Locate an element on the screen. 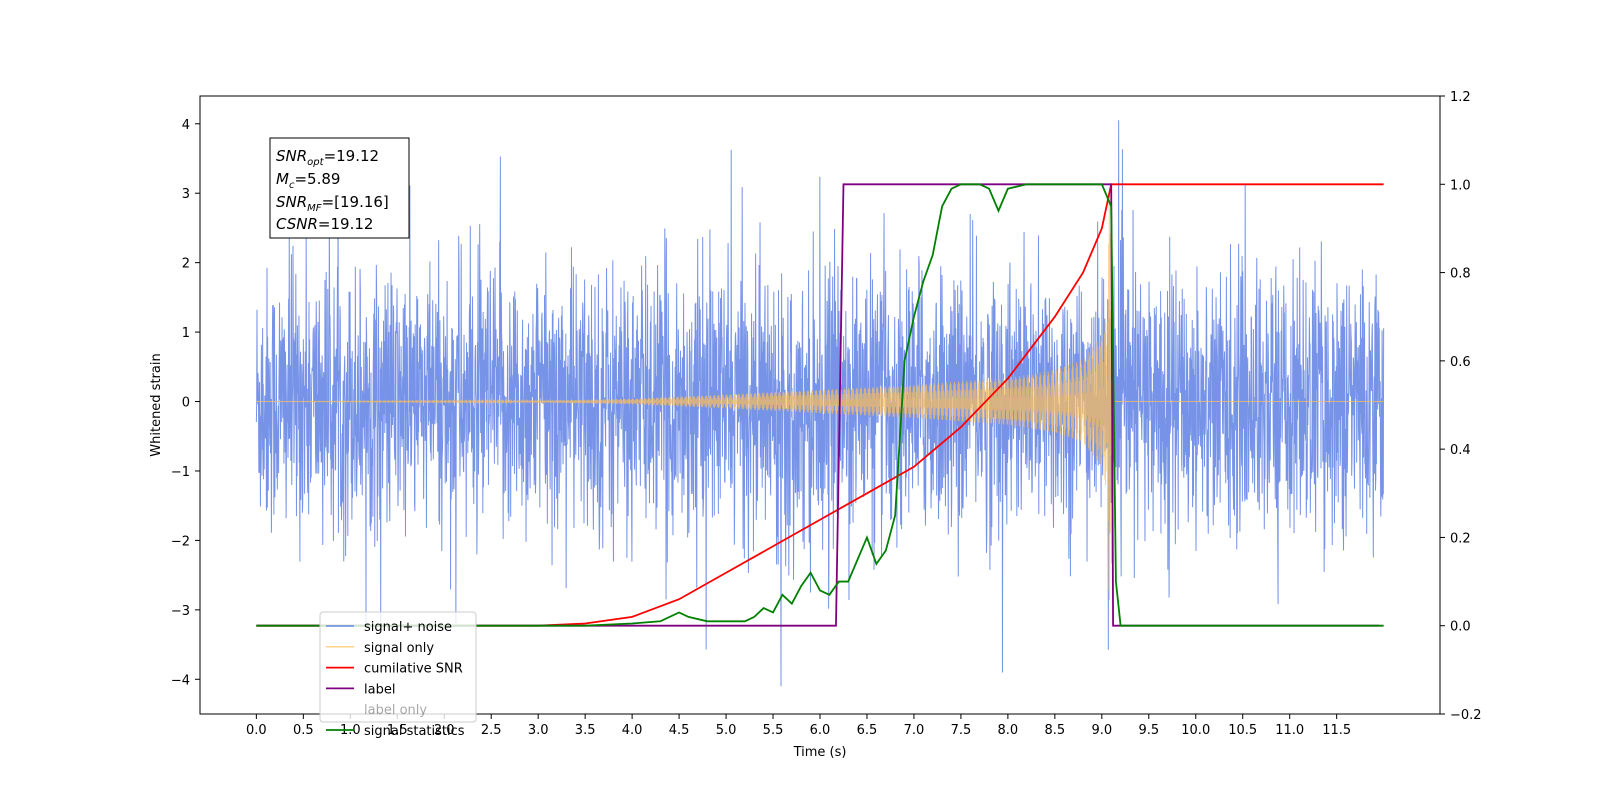 The height and width of the screenshot is (800, 1600). y-tick-label: 3 is located at coordinates (186, 194).